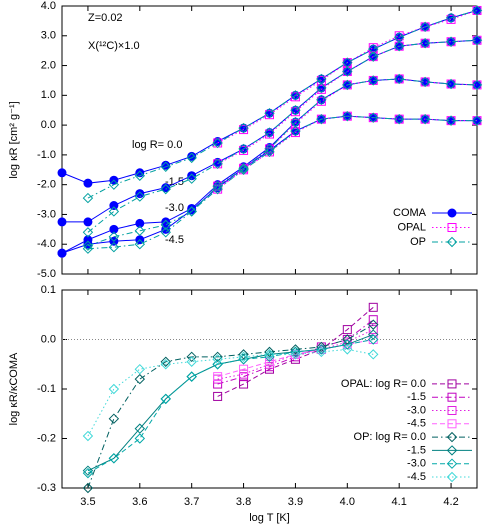 This screenshot has height=525, width=500. I want to click on y-tick-label: -0.1, so click(46, 389).